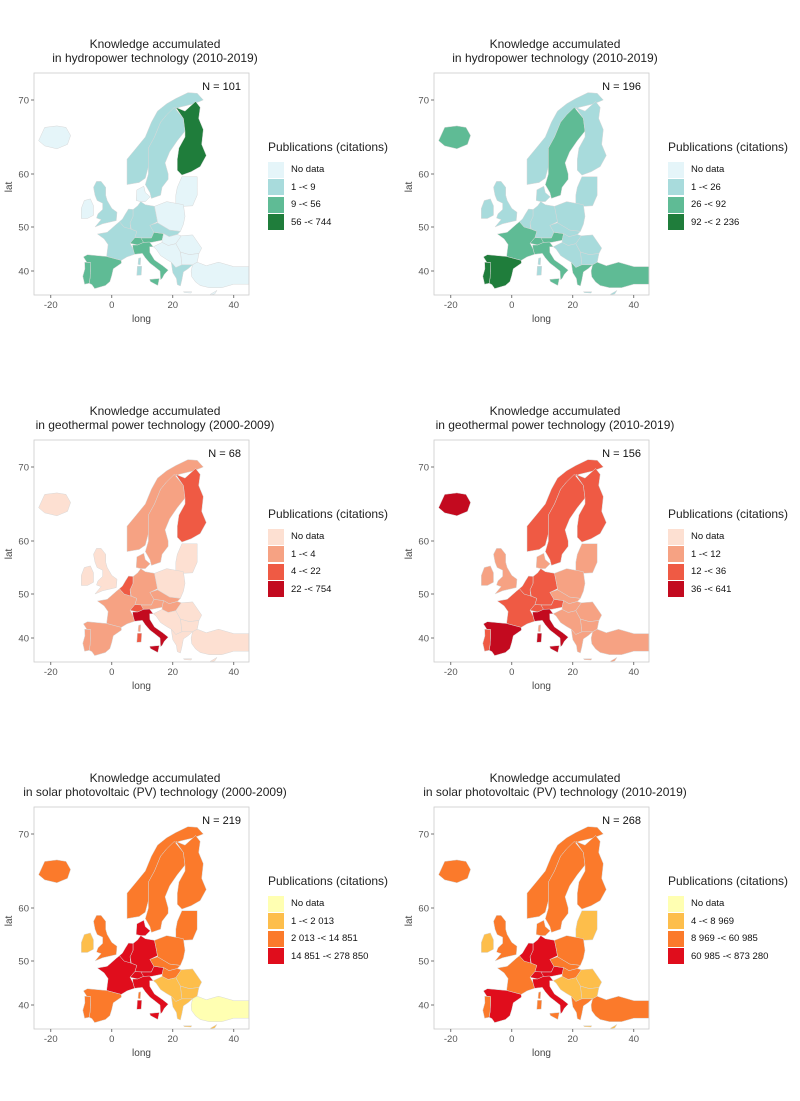  Describe the element at coordinates (621, 454) in the screenshot. I see `n-count-label: N = 156` at that location.